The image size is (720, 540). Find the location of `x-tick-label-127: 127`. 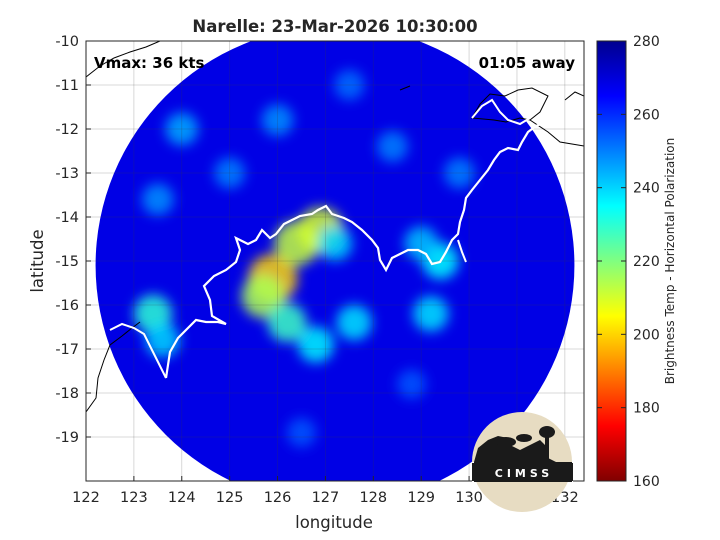

x-tick-label-127: 127 is located at coordinates (326, 498).